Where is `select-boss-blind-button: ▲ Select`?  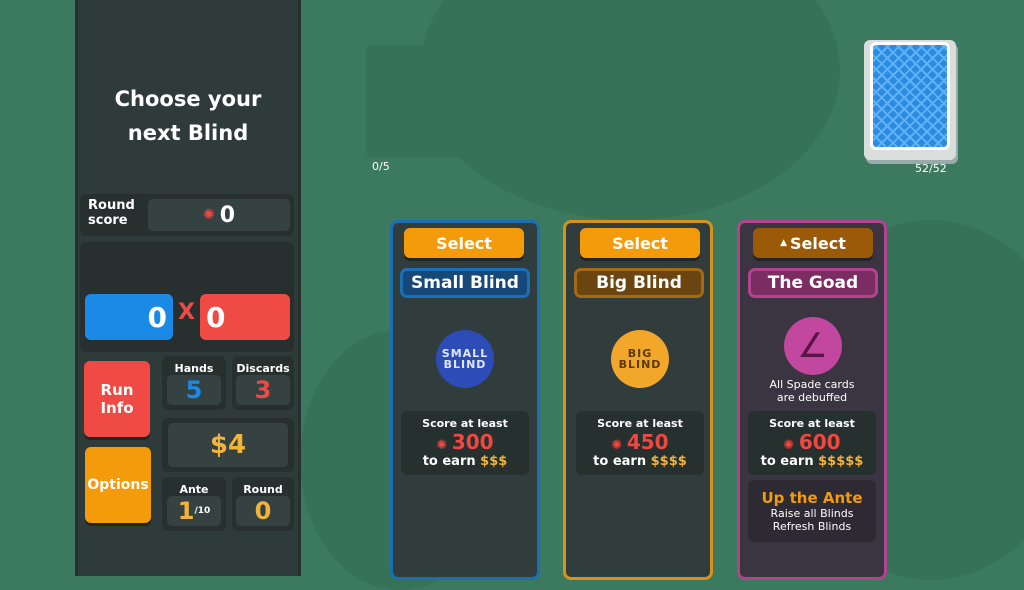 select-boss-blind-button: ▲ Select is located at coordinates (813, 243).